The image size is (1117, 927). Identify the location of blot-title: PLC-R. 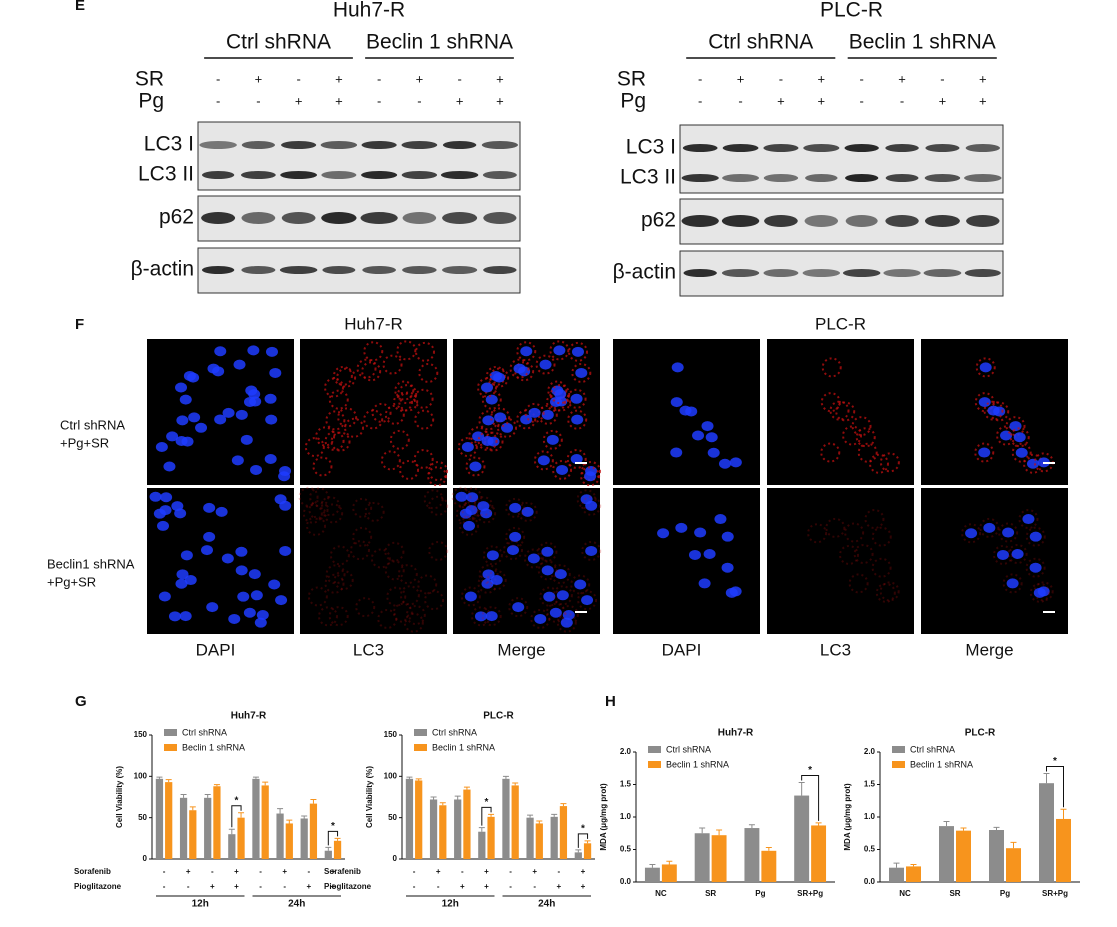
(851, 11).